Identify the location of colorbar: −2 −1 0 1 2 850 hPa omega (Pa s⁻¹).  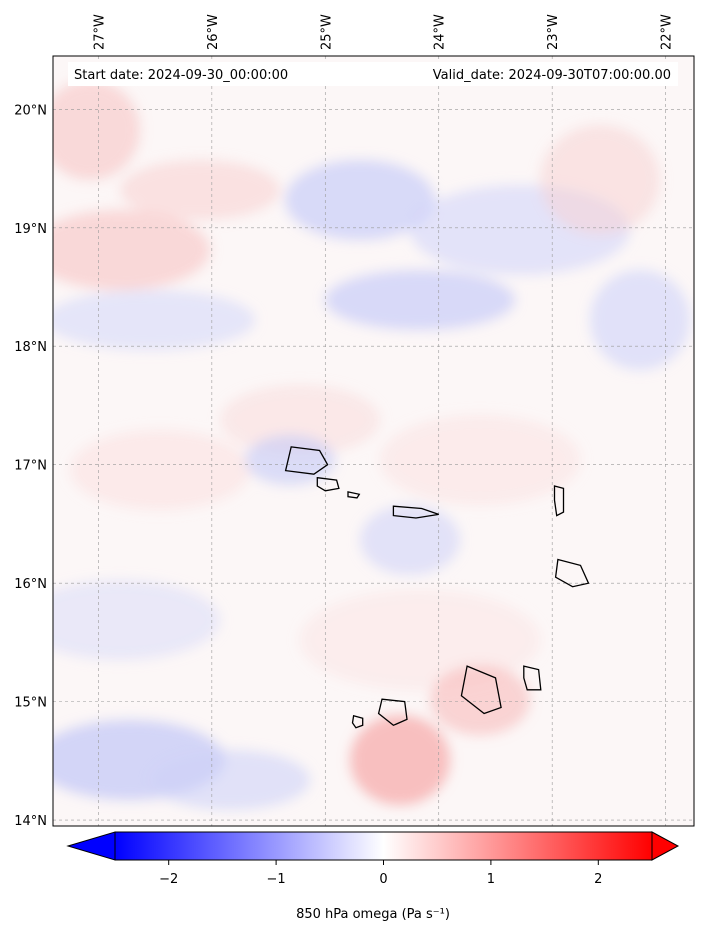
(373, 876).